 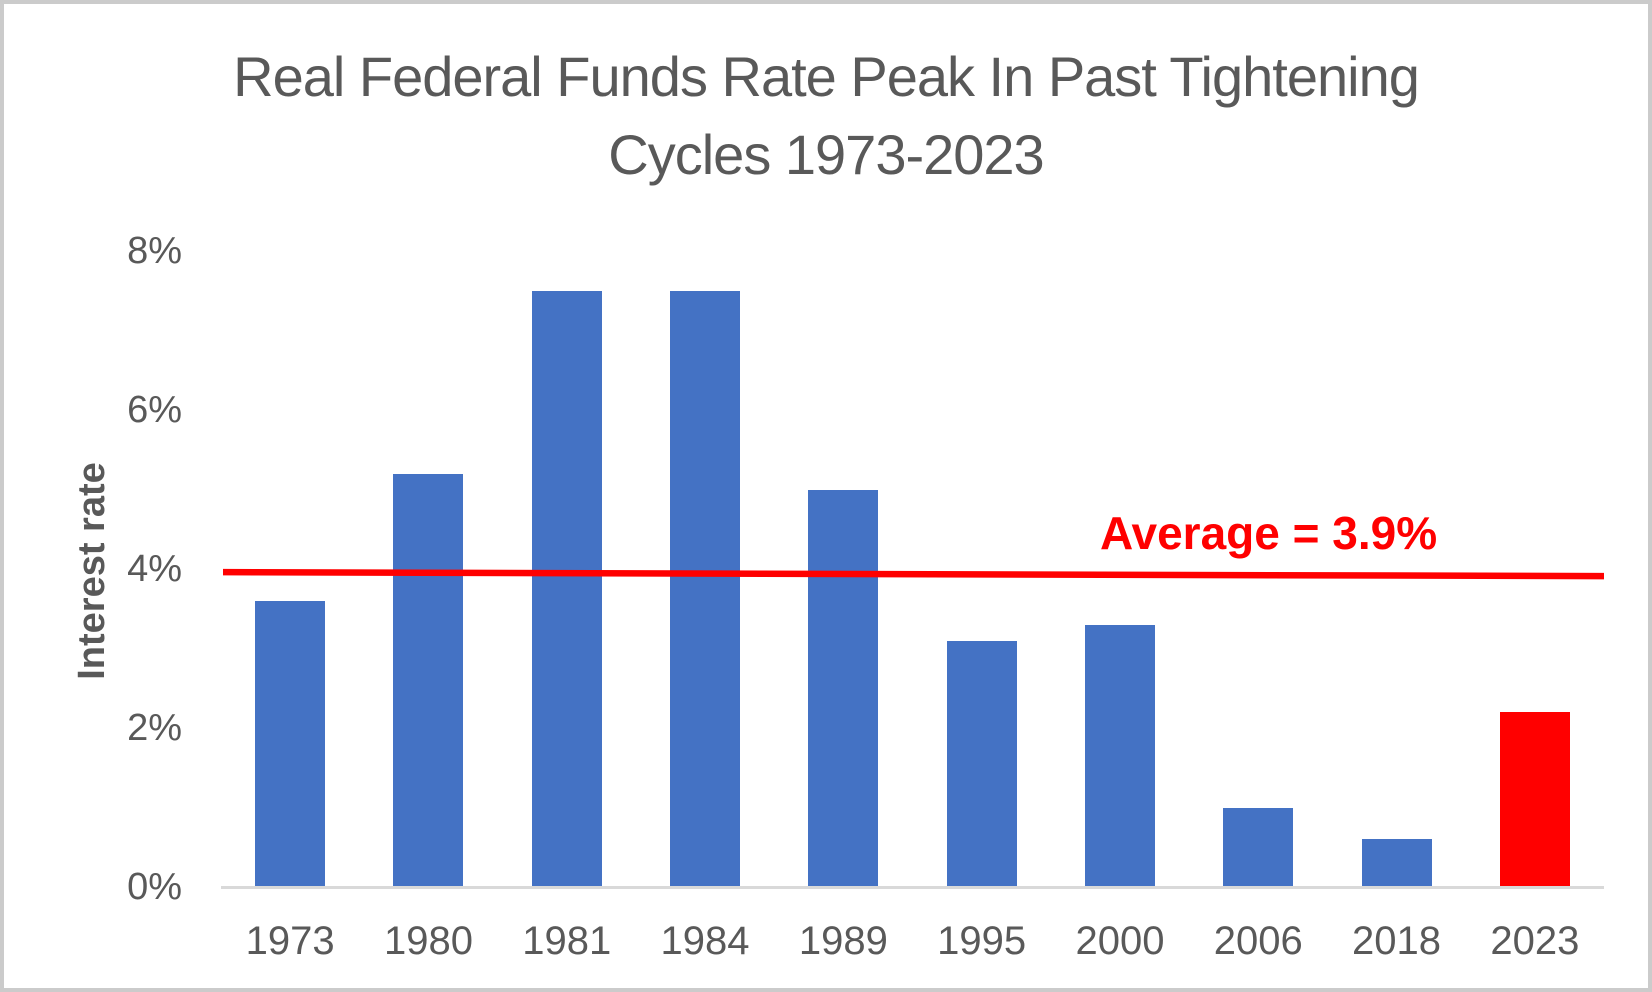 I want to click on bar-1989, so click(x=843, y=688).